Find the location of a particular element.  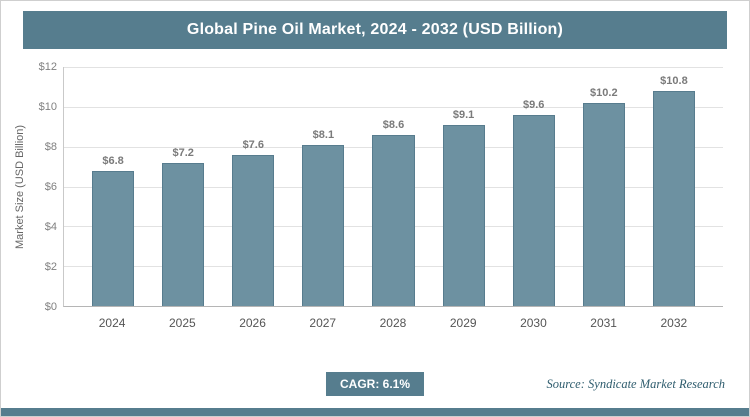

x-axis-label: 2027 is located at coordinates (323, 323).